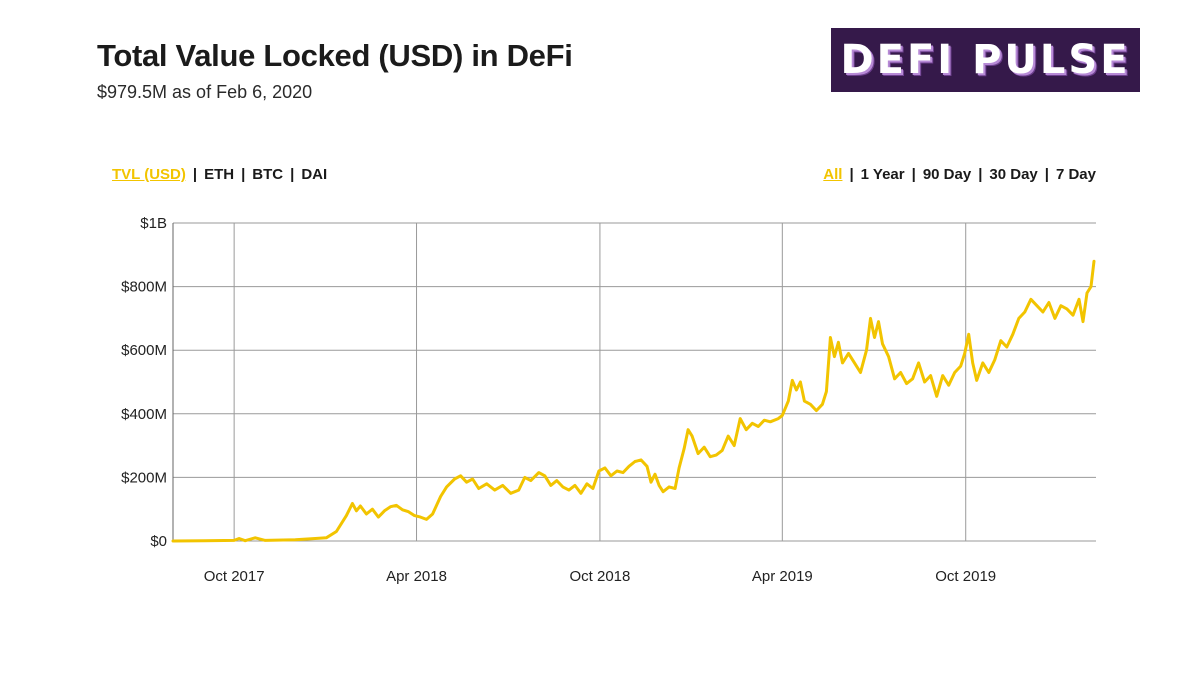 The width and height of the screenshot is (1200, 675). Describe the element at coordinates (833, 174) in the screenshot. I see `range-tab-all: All` at that location.